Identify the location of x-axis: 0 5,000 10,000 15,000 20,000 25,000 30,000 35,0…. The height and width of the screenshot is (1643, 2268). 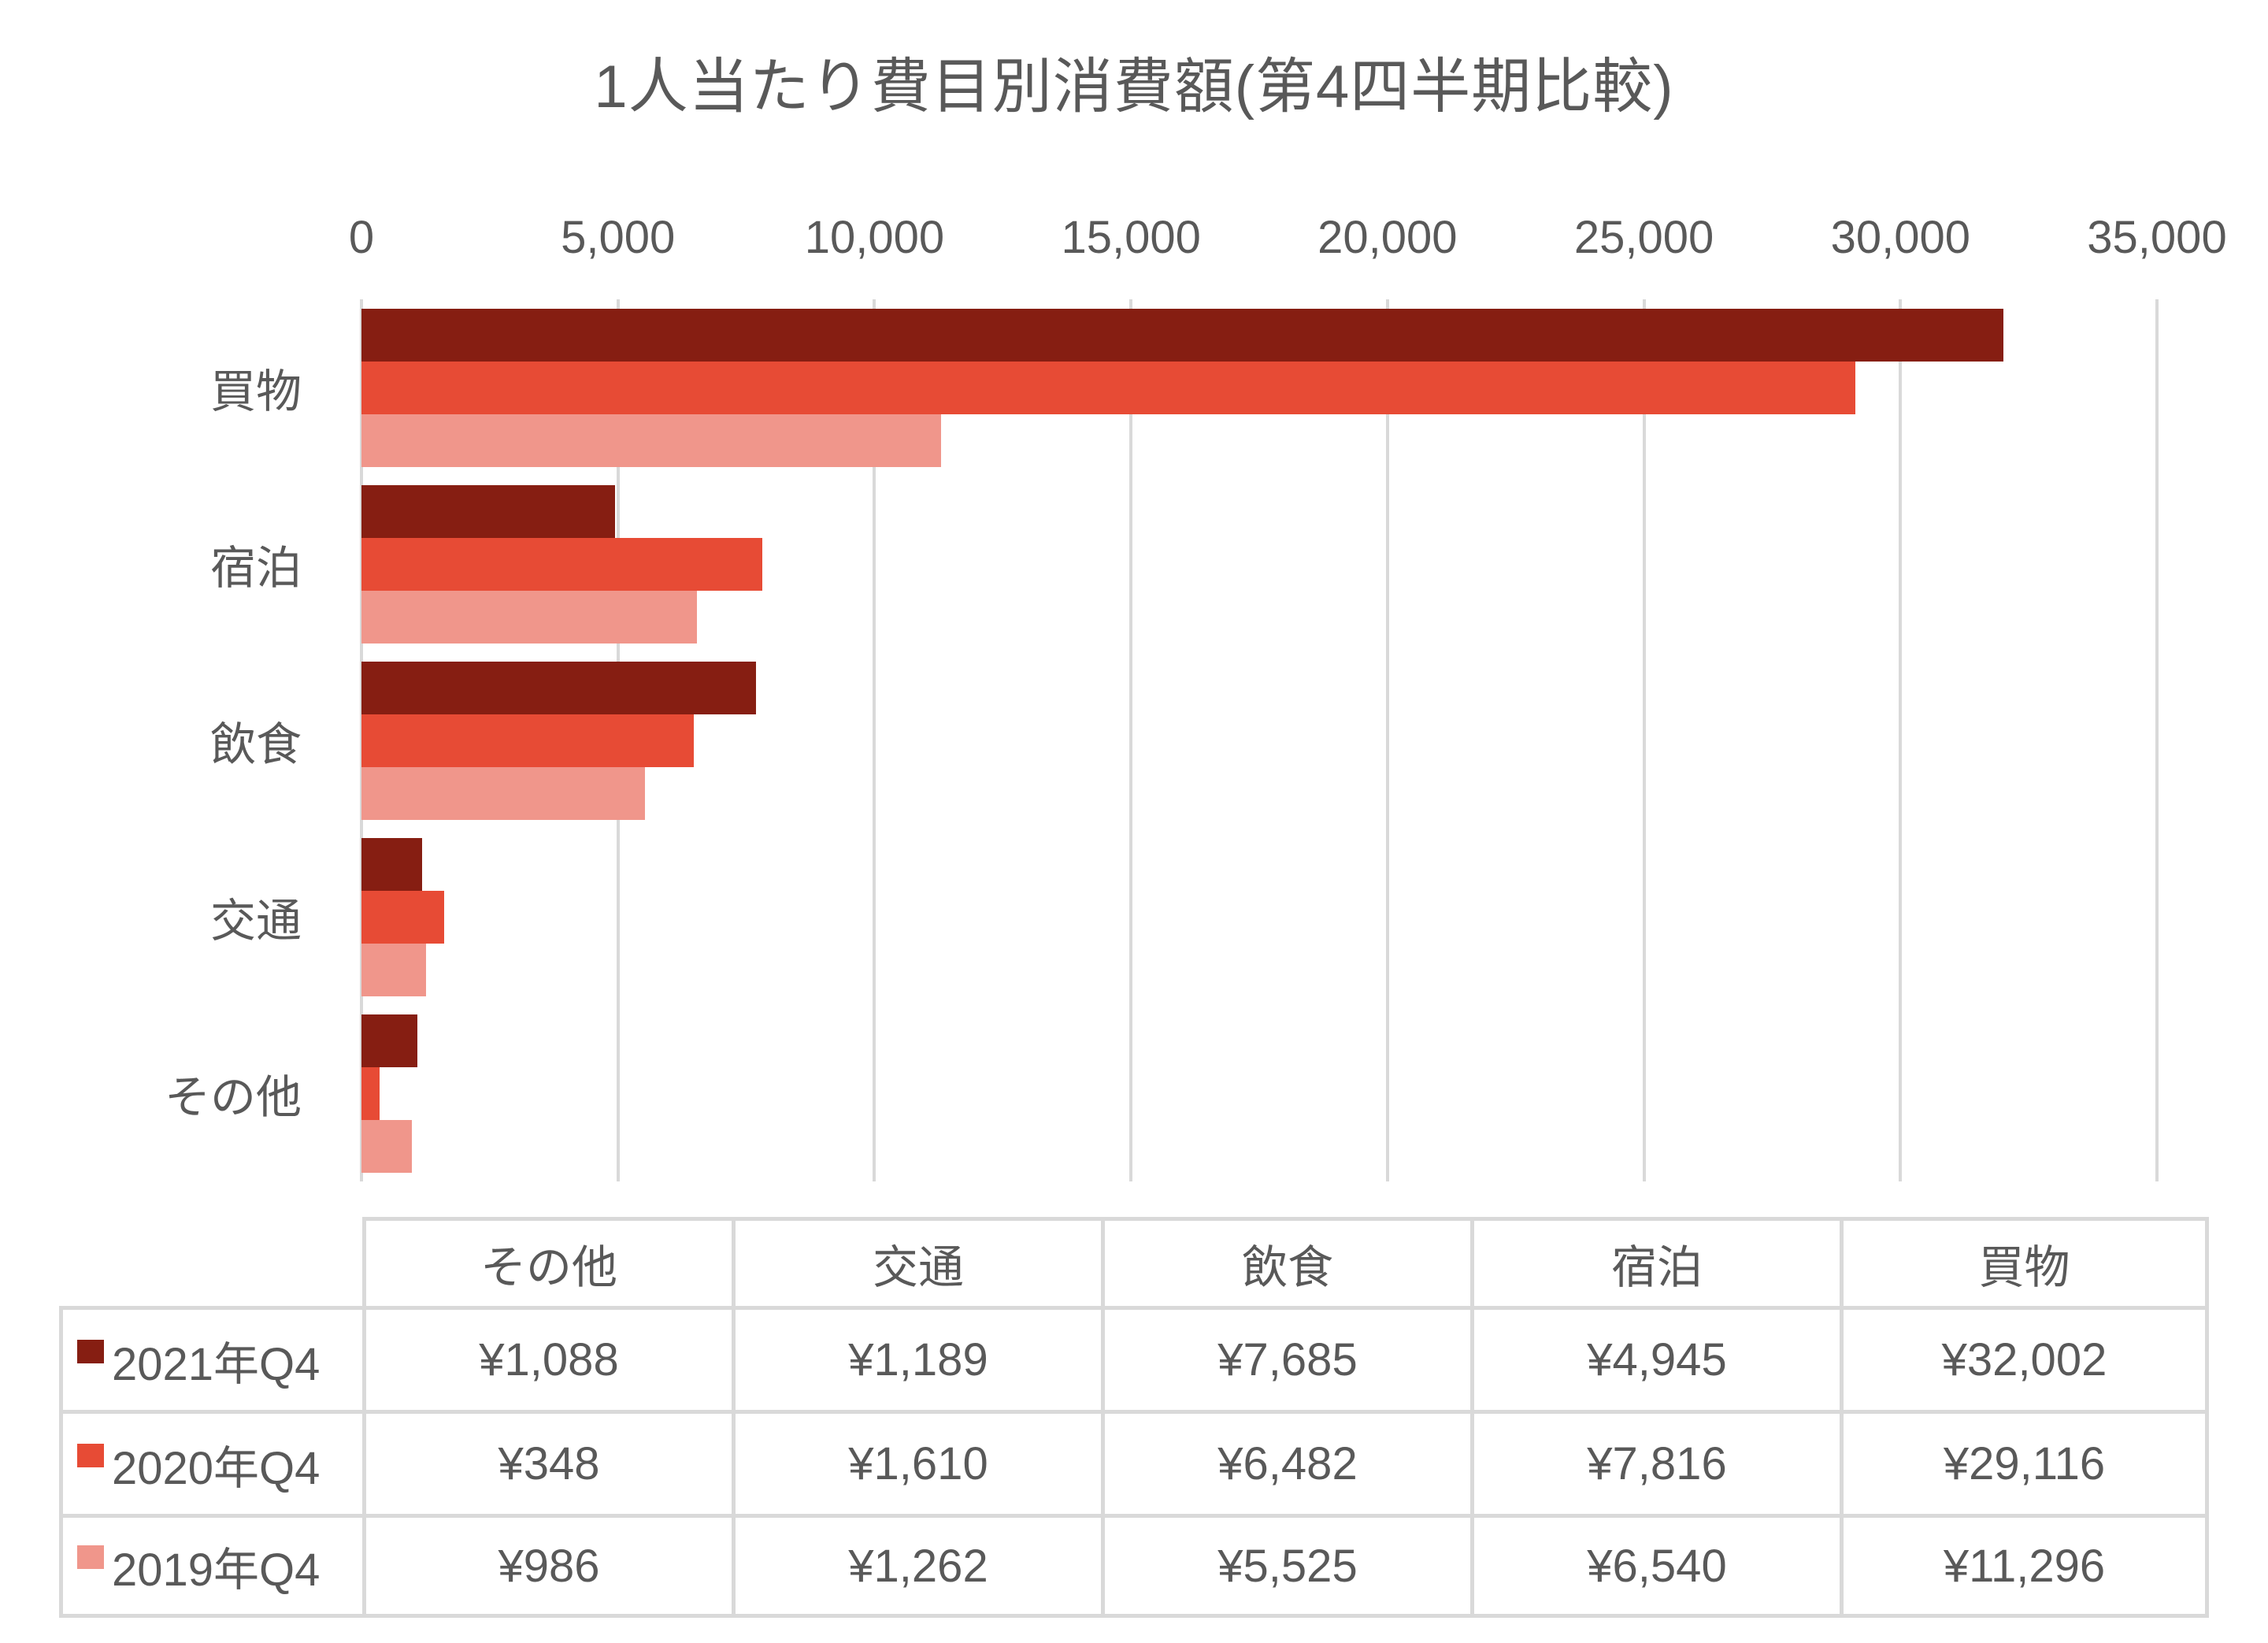
(1134, 238).